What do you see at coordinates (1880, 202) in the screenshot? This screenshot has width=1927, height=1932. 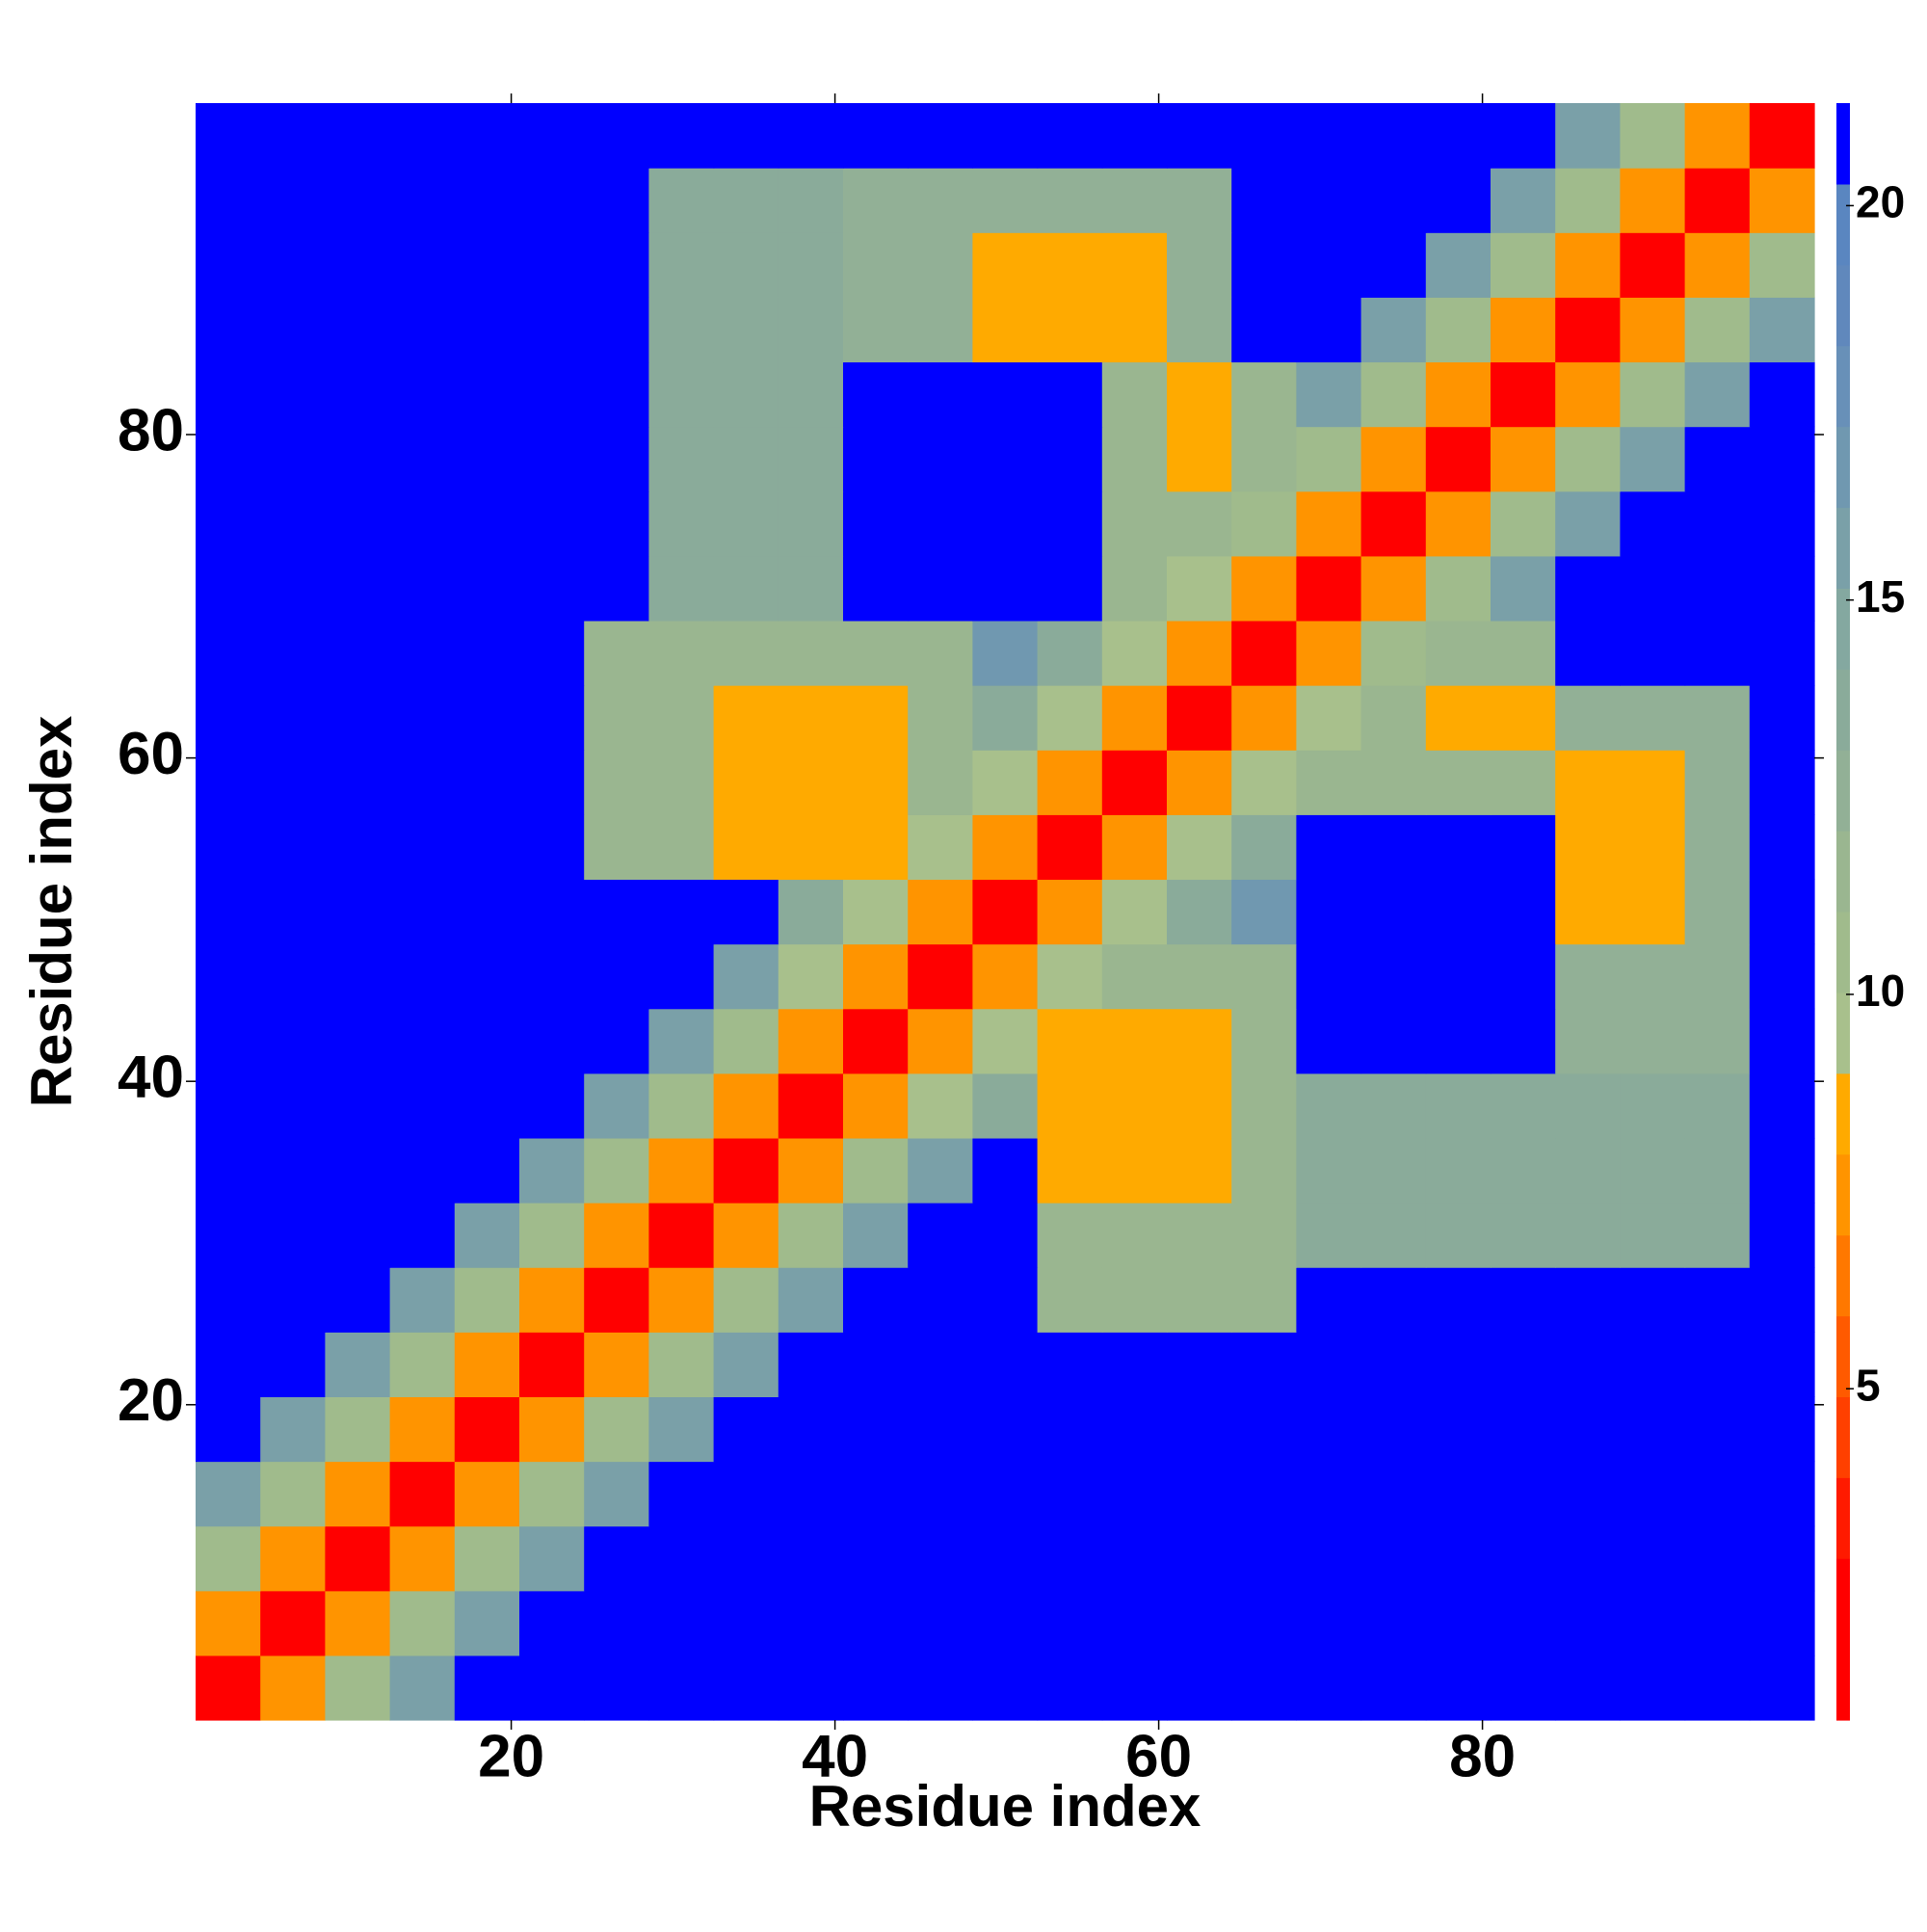 I see `colorbar-tick-label: 20` at bounding box center [1880, 202].